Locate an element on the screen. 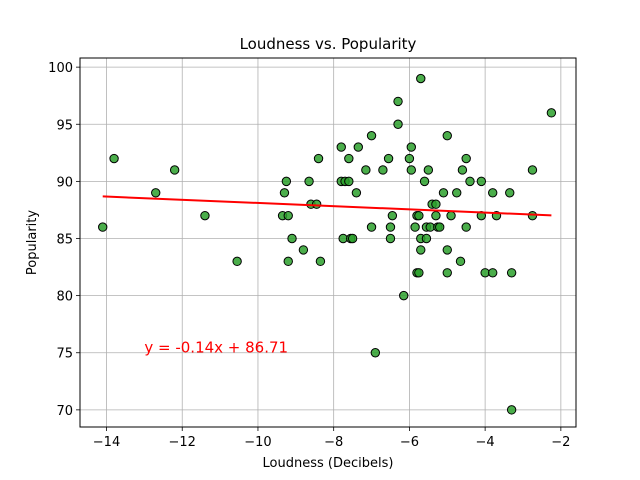 This screenshot has width=640, height=480. regression-equation-label: y = -0.14x + 86.71 is located at coordinates (216, 348).